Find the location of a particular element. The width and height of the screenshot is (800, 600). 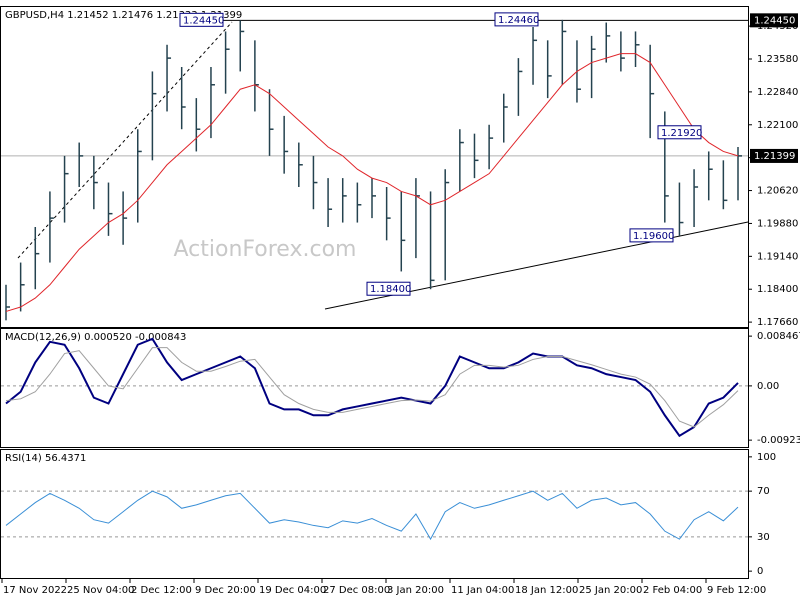

dashed-trend-line is located at coordinates (125, 140).